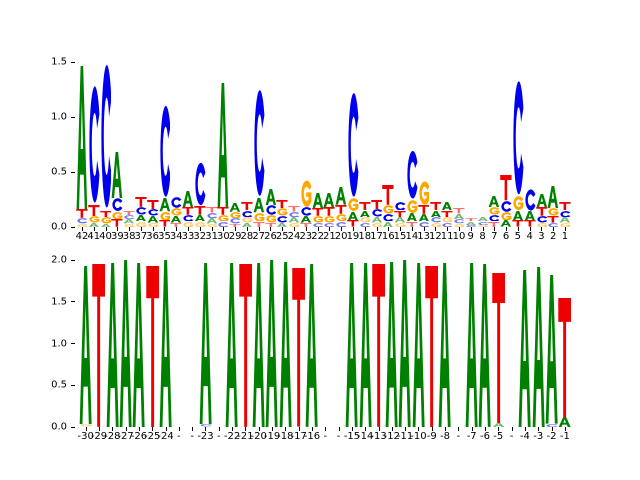 The image size is (640, 480). What do you see at coordinates (541, 236) in the screenshot?
I see `x-tick-label: 3` at bounding box center [541, 236].